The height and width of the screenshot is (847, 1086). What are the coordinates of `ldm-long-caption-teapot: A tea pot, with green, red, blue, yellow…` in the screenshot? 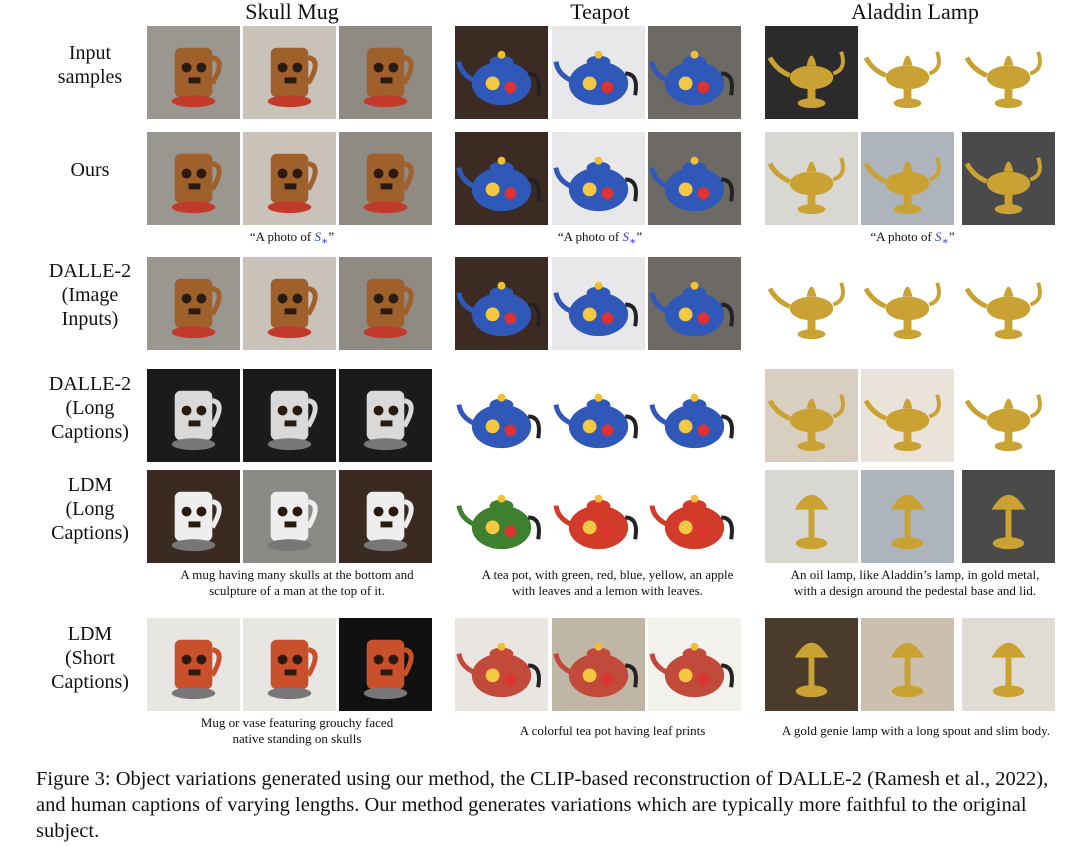 It's located at (607, 582).